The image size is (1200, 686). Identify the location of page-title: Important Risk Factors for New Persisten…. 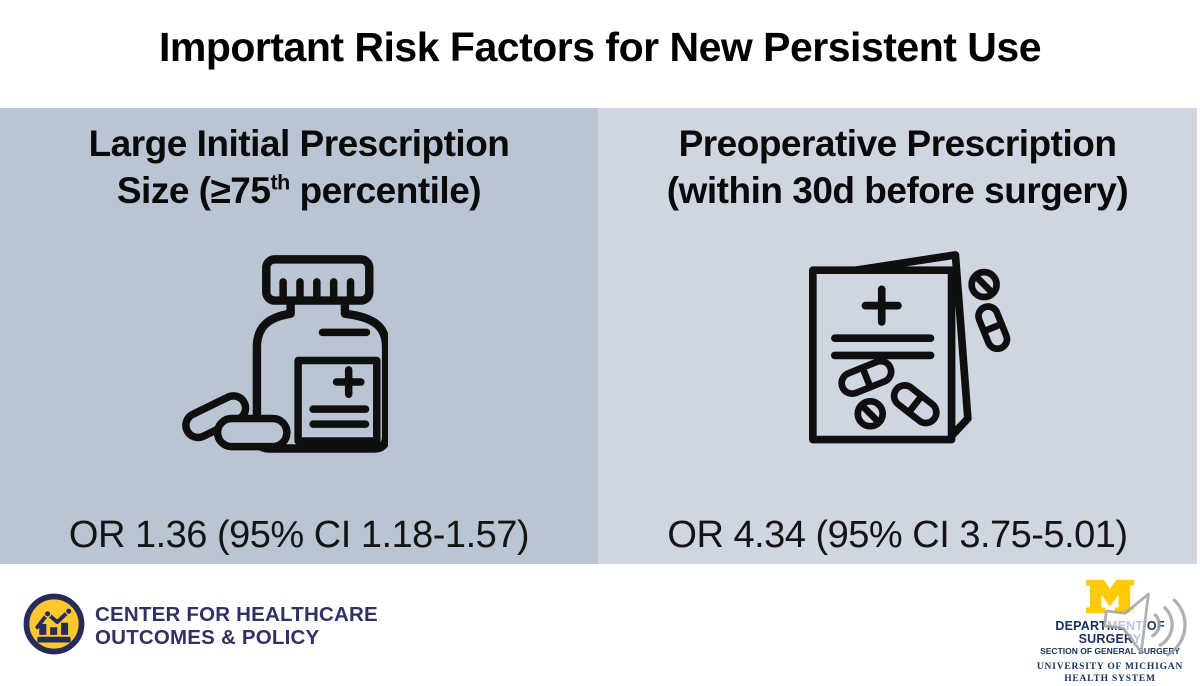
(600, 47).